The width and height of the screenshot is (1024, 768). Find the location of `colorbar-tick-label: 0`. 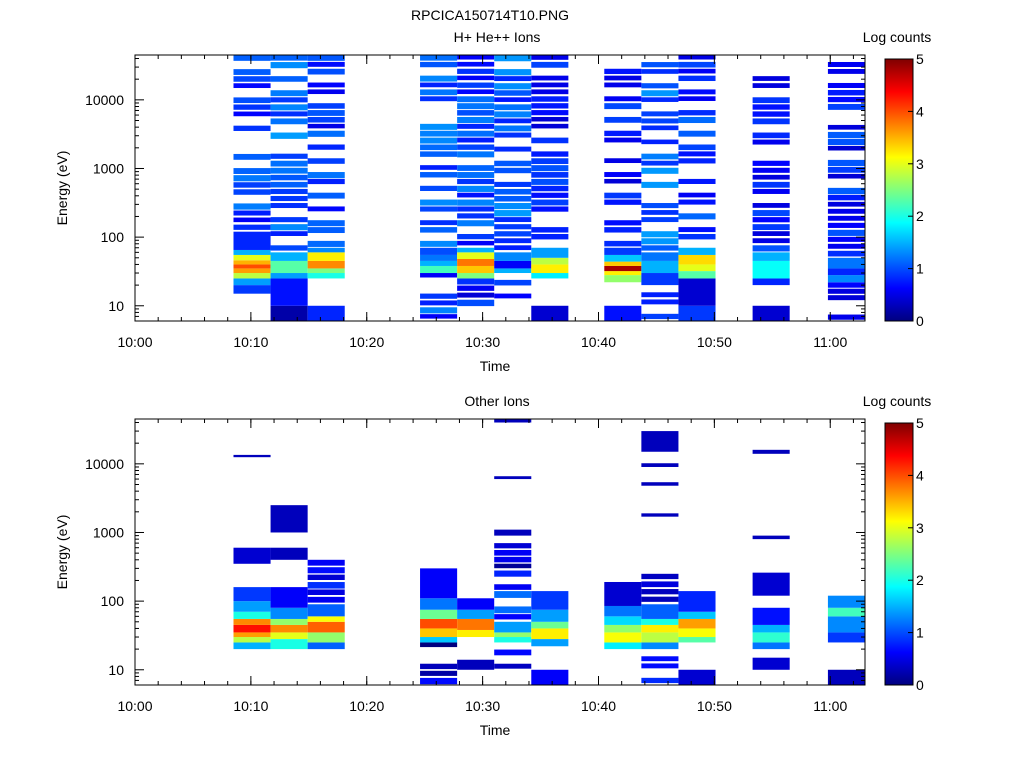

colorbar-tick-label: 0 is located at coordinates (920, 321).